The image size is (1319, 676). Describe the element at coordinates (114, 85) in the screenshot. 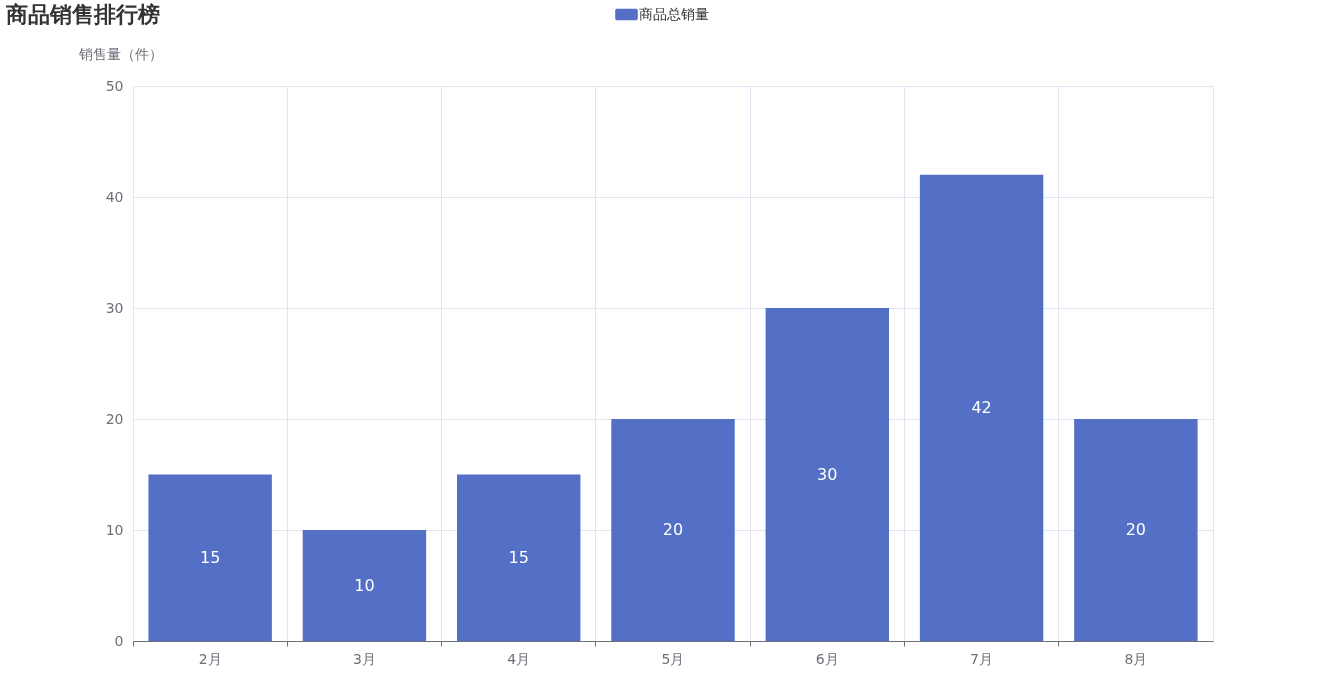

I see `y-tick-label: 50` at that location.